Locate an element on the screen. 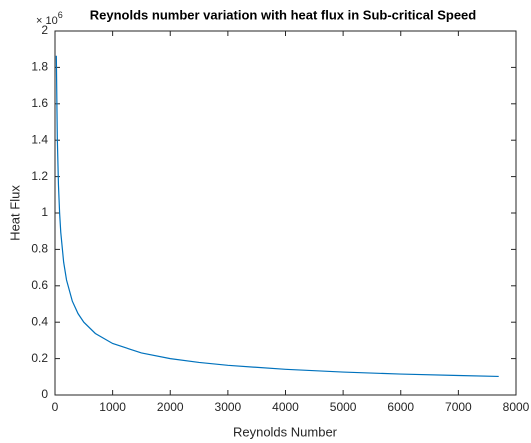 The height and width of the screenshot is (443, 531). x-tick-label: 8000 is located at coordinates (516, 407).